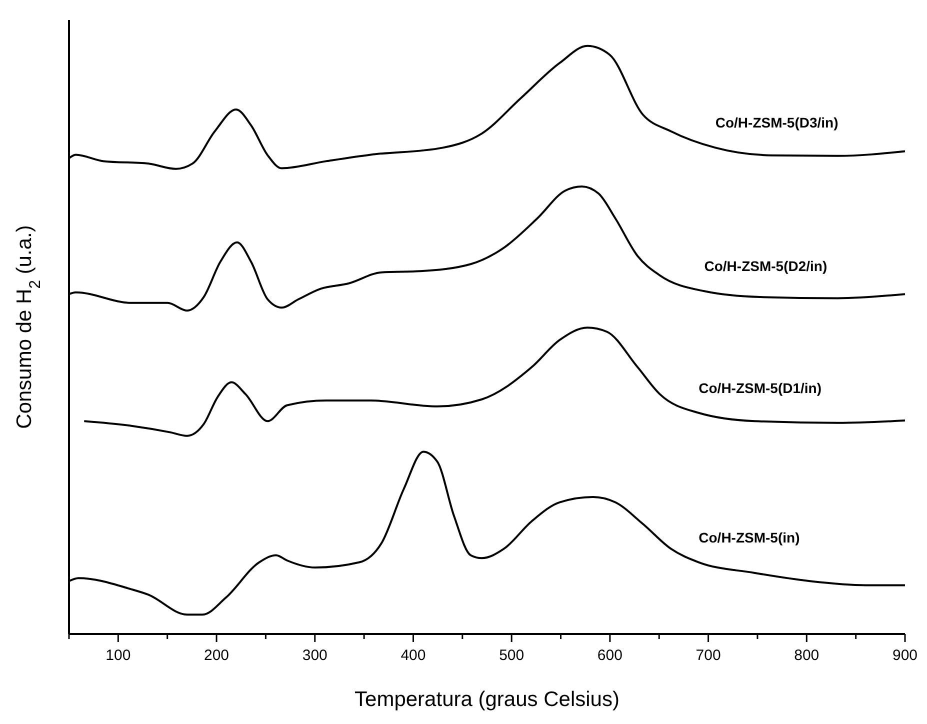 Image resolution: width=927 pixels, height=724 pixels. What do you see at coordinates (760, 388) in the screenshot?
I see `series-label: Co/H-ZSM-5(D1/in)` at bounding box center [760, 388].